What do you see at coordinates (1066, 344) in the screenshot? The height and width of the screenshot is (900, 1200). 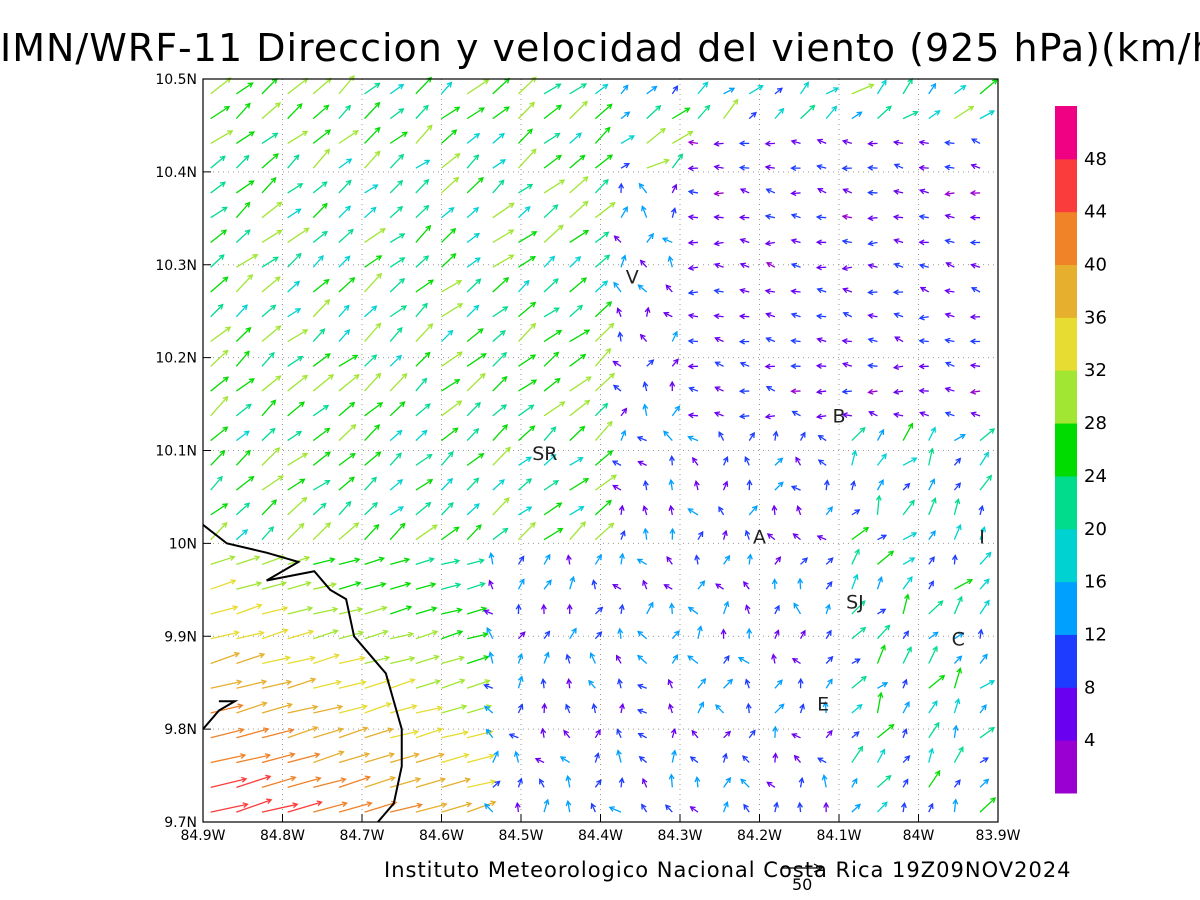 I see `colorbar-segment` at bounding box center [1066, 344].